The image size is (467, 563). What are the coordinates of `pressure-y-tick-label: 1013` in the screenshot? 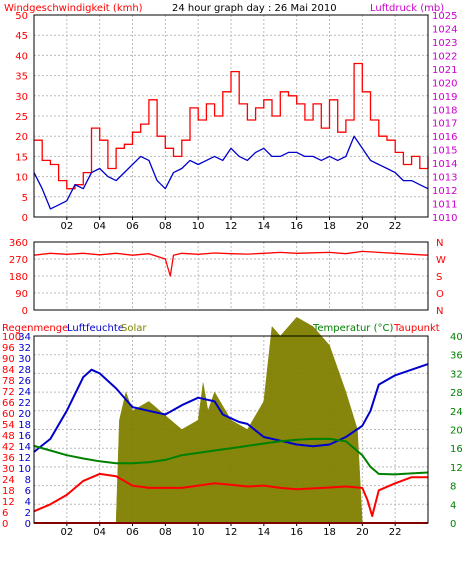 It's located at (444, 178).